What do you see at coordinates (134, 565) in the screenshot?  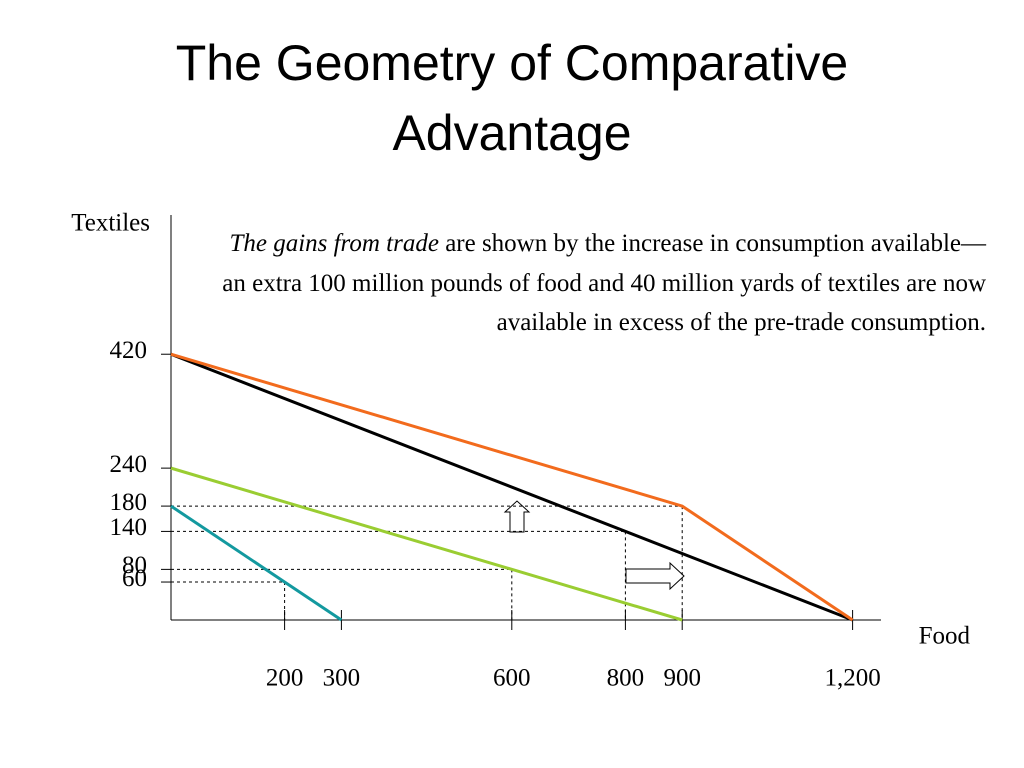 I see `y-tick-label: 80` at bounding box center [134, 565].